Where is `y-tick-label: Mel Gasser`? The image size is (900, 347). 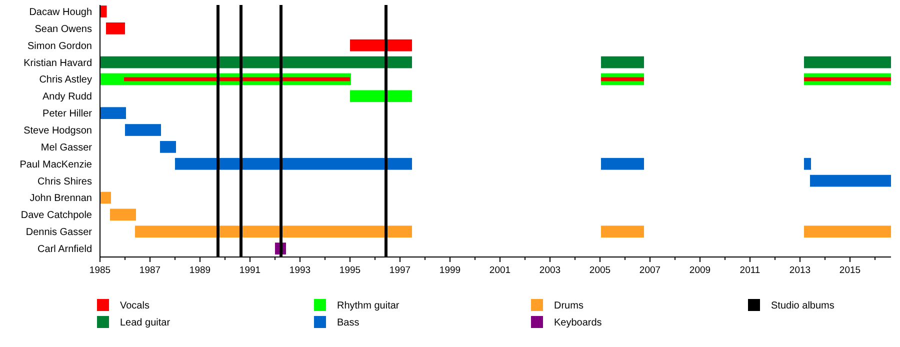 y-tick-label: Mel Gasser is located at coordinates (66, 148).